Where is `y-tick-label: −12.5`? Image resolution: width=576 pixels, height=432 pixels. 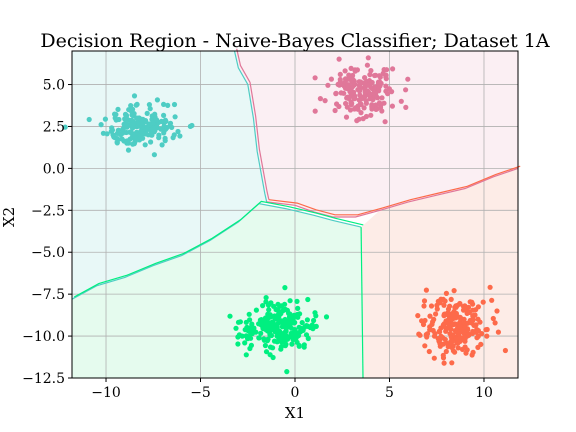
y-tick-label: −12.5 is located at coordinates (43, 379).